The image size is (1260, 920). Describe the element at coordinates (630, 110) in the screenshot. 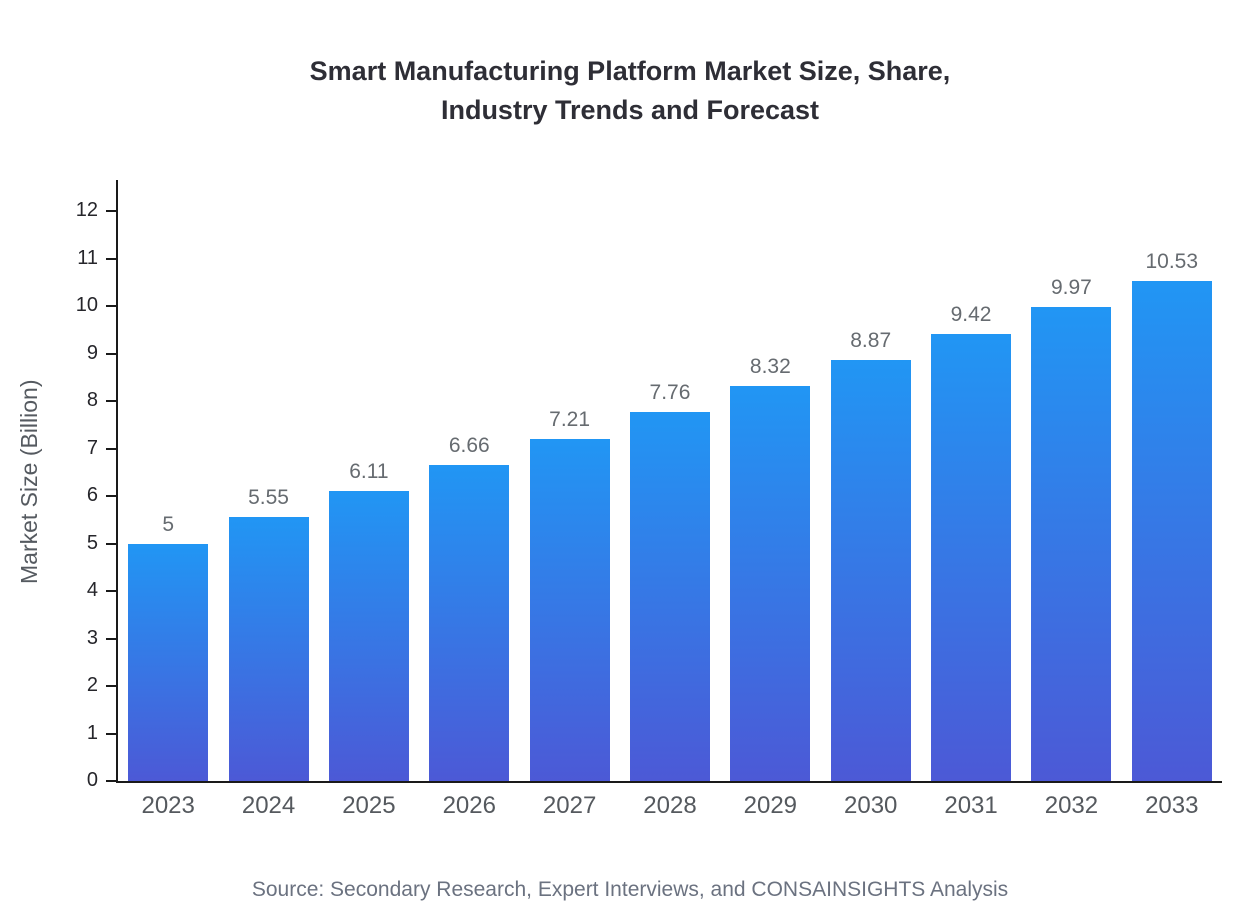

I see `chart-title-line2: Industry Trends and Forecast` at that location.